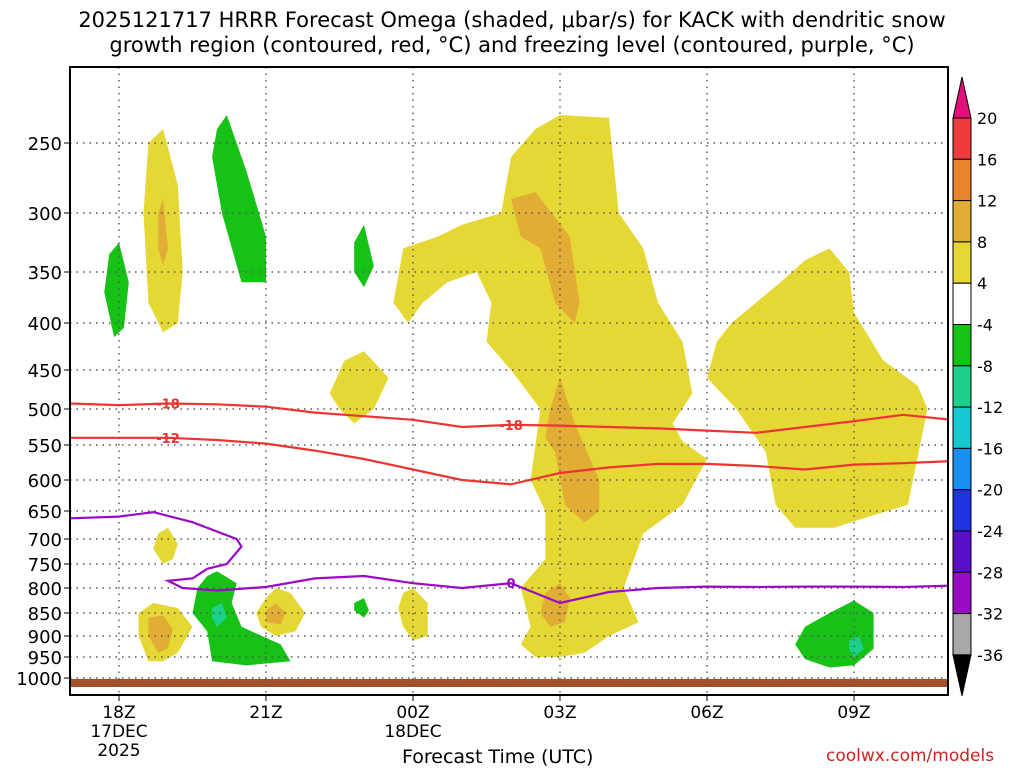 The height and width of the screenshot is (768, 1024). Describe the element at coordinates (985, 366) in the screenshot. I see `colorbar-label: -8` at that location.